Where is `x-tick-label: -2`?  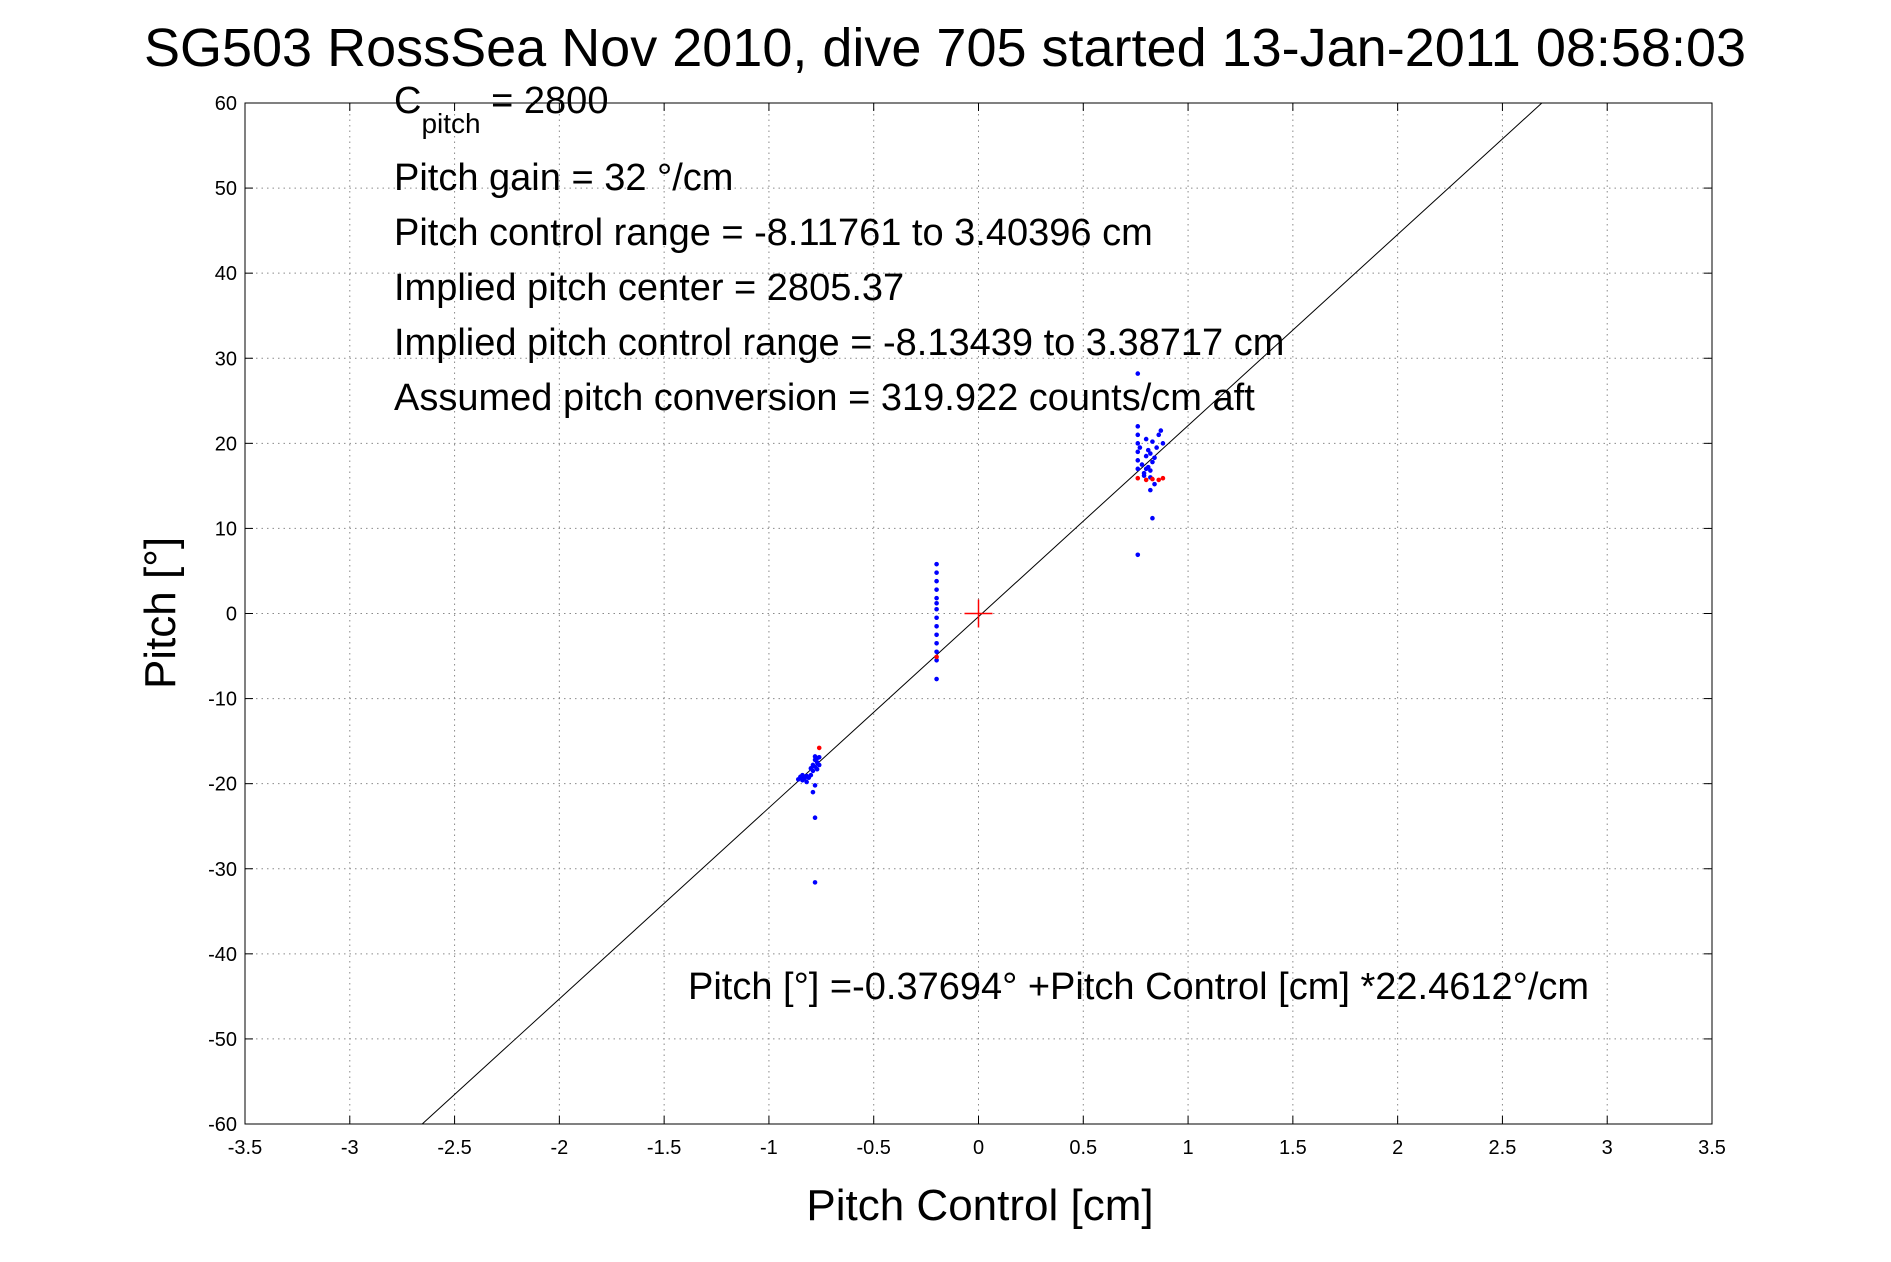 x-tick-label: -2 is located at coordinates (559, 1148).